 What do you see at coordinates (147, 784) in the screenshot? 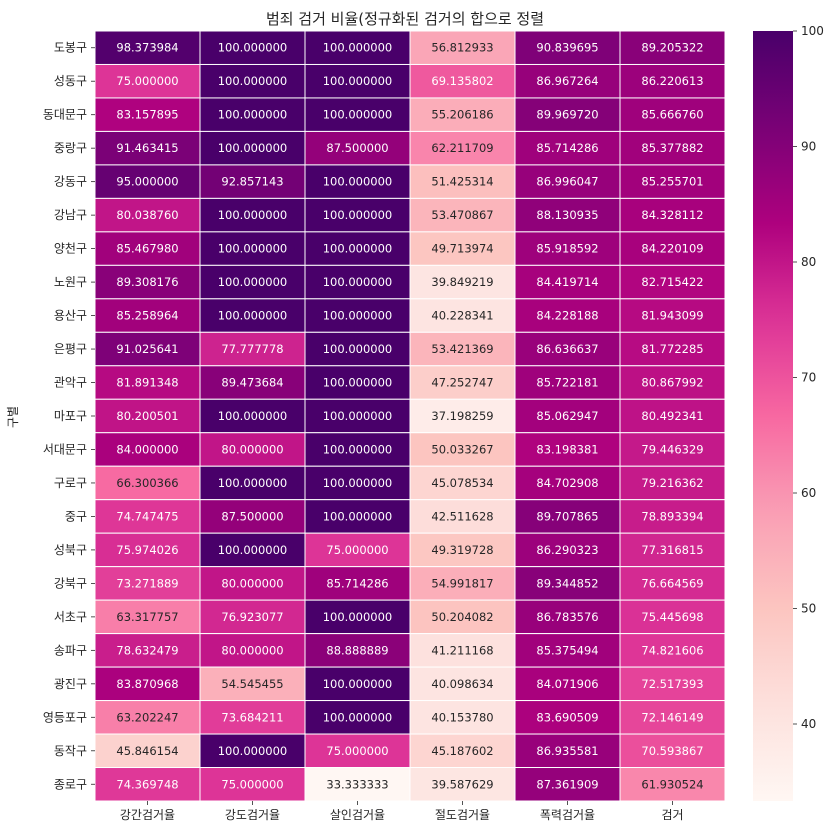
I see `cell-value-label: 74.369748` at bounding box center [147, 784].